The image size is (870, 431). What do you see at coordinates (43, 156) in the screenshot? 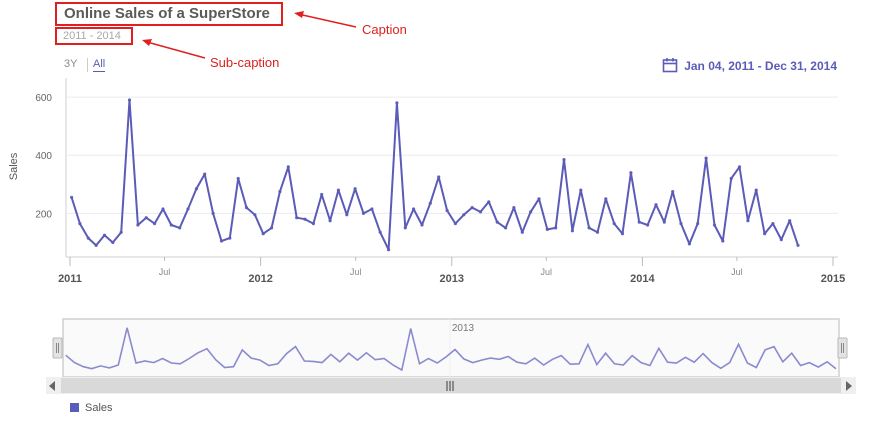
I see `y-tick-label: 400` at bounding box center [43, 156].